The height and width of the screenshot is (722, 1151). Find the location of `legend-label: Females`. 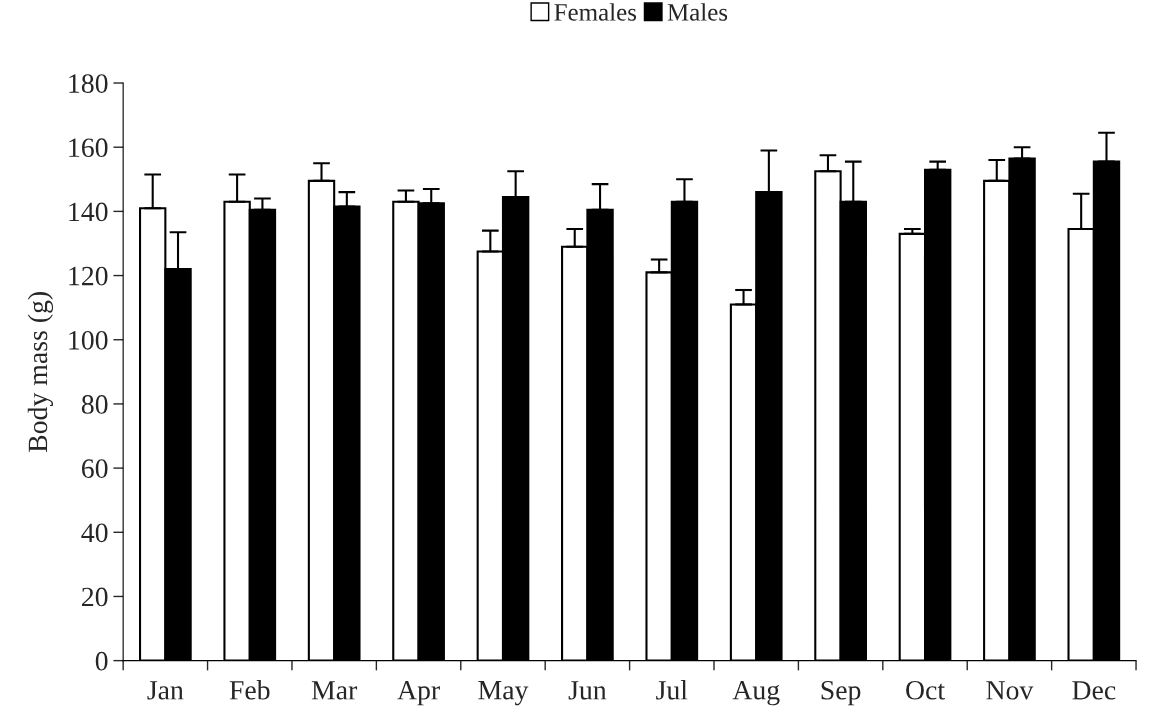

legend-label: Females is located at coordinates (595, 12).